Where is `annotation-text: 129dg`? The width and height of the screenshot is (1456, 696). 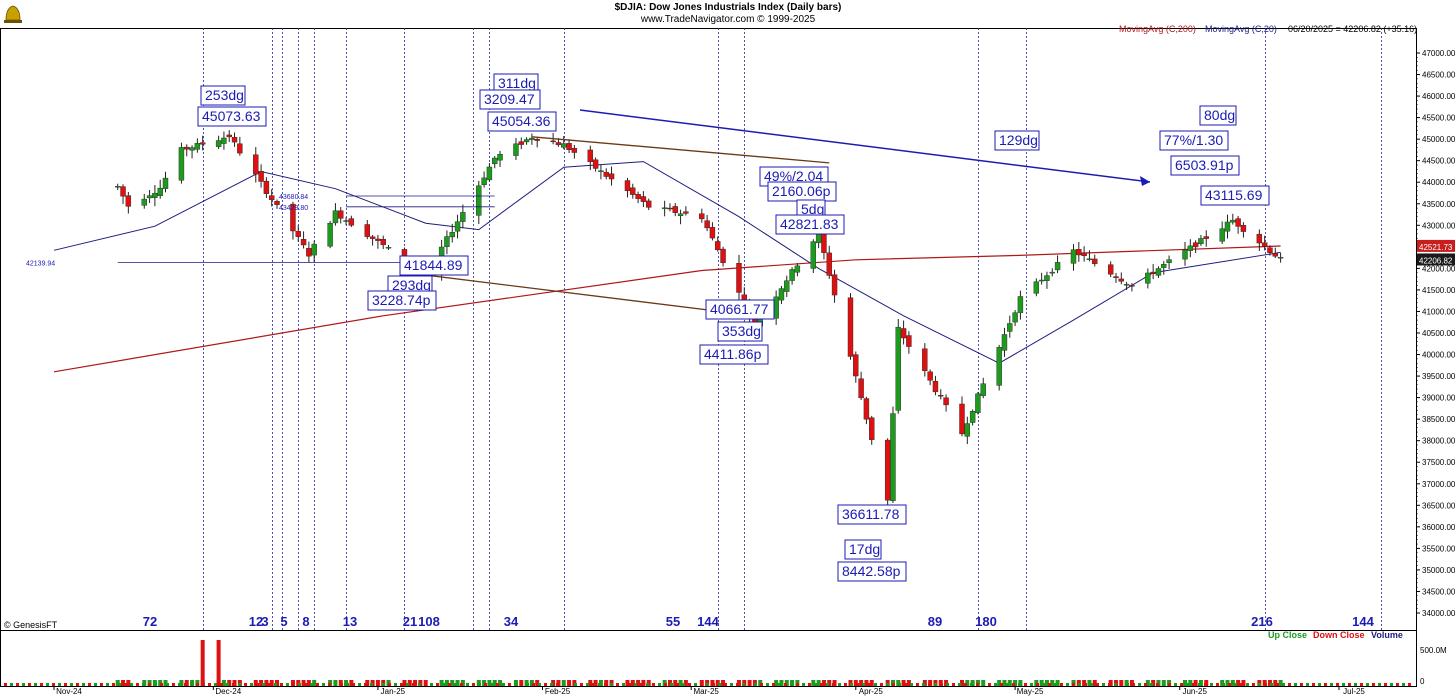 annotation-text: 129dg is located at coordinates (1018, 140).